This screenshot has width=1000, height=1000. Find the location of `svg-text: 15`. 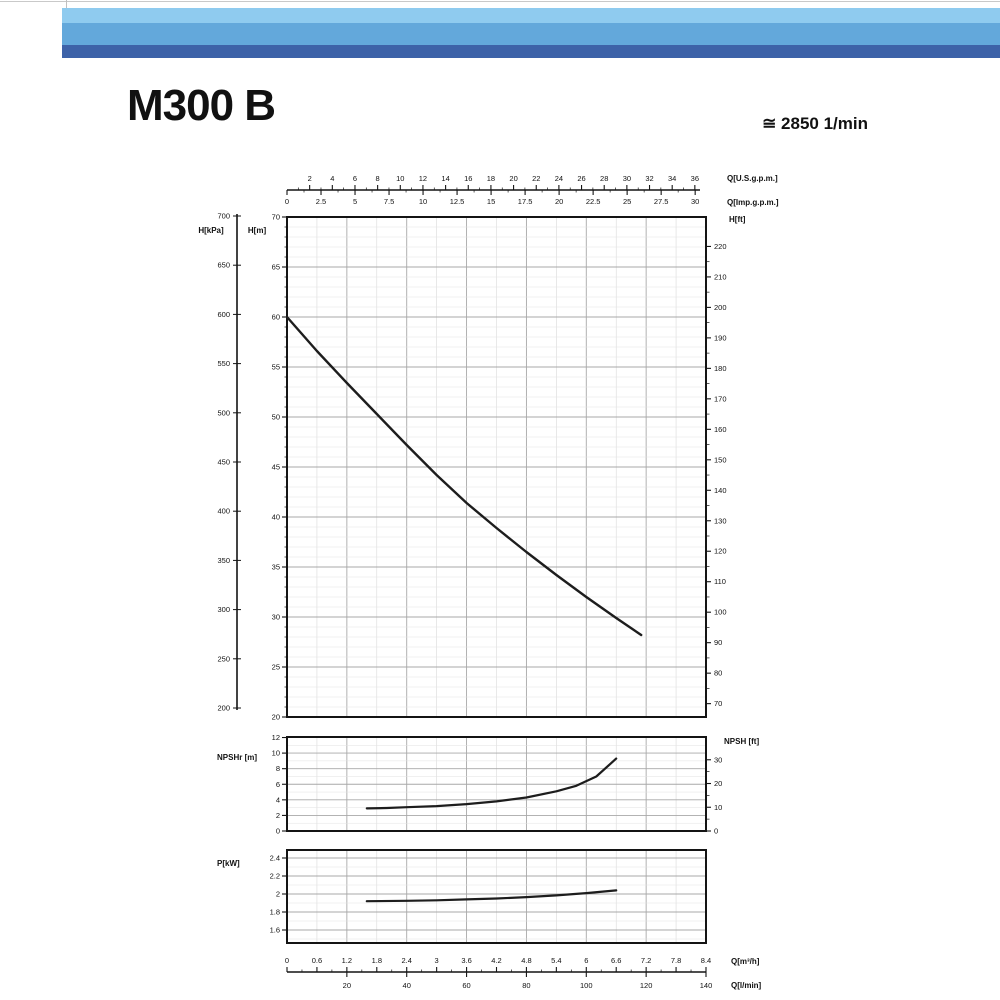

svg-text: 15 is located at coordinates (491, 201).